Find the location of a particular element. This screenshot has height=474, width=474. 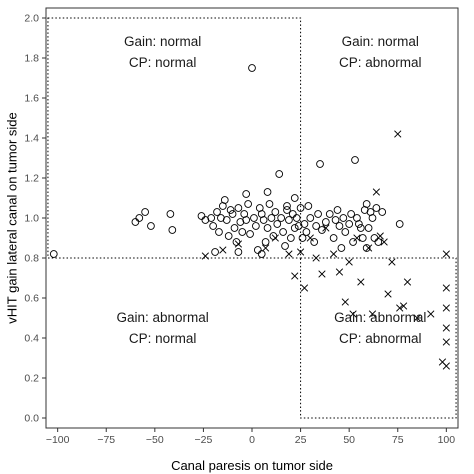

x-tick-label: 0 is located at coordinates (252, 440).